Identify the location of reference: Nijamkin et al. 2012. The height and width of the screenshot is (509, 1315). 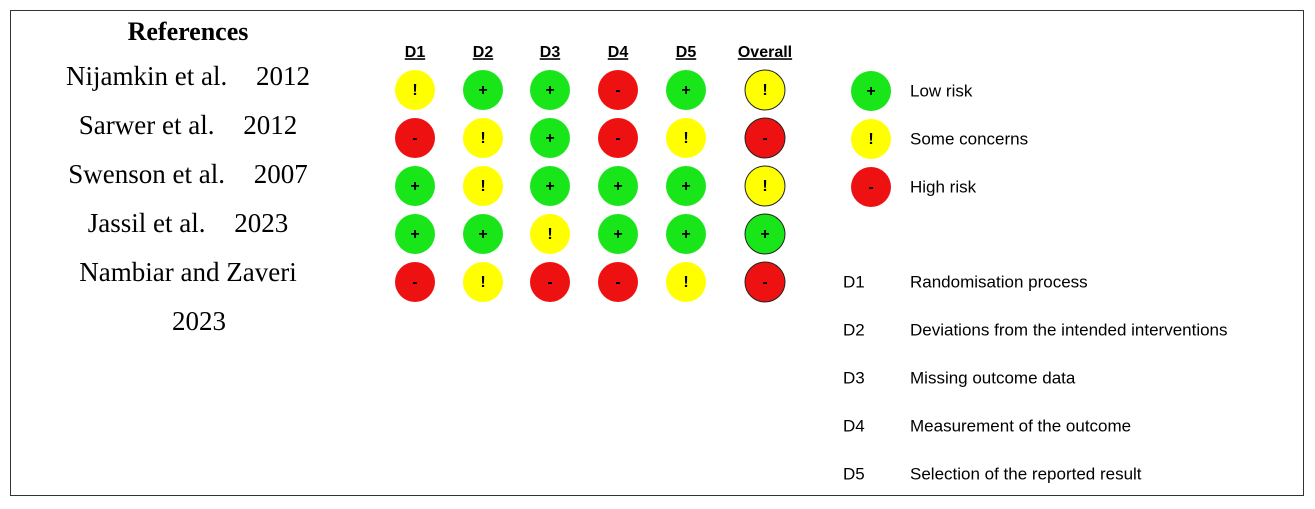
(188, 76).